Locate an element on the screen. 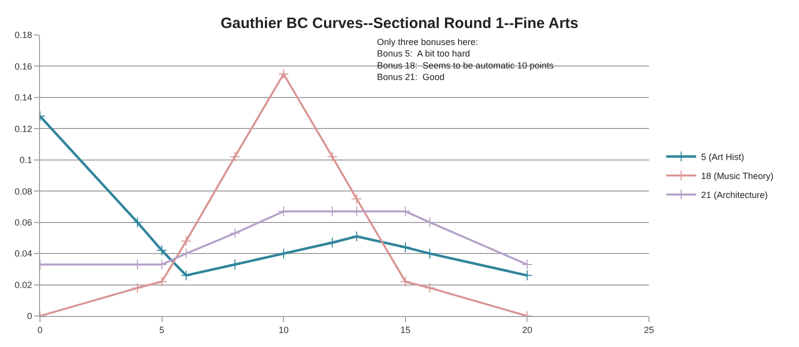  y-tick-label: 0.1 is located at coordinates (26, 160).